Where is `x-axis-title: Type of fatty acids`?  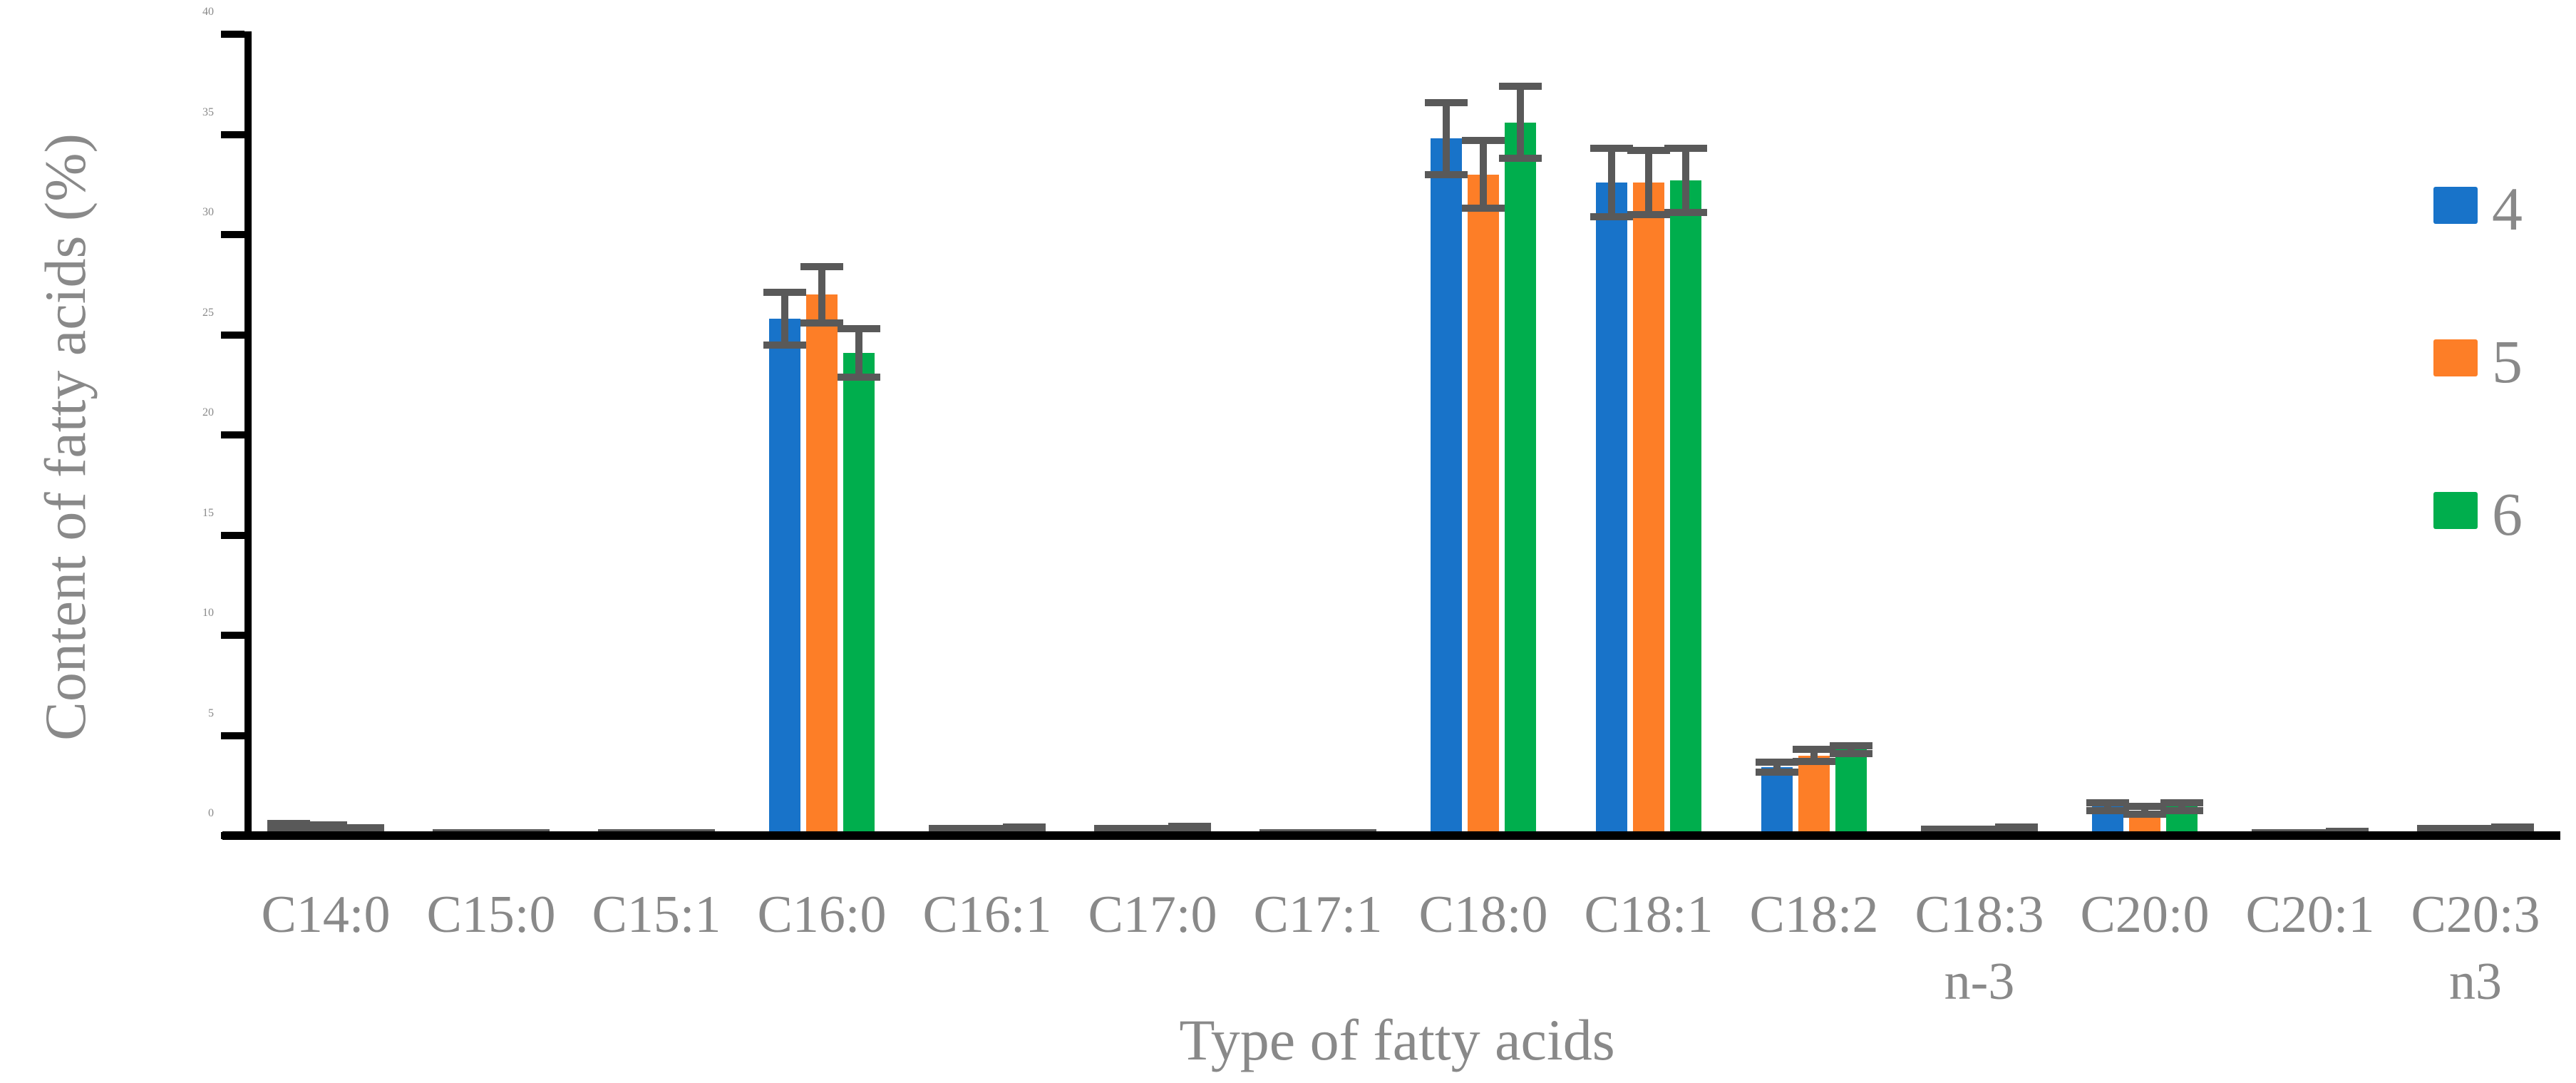 x-axis-title: Type of fatty acids is located at coordinates (1397, 1039).